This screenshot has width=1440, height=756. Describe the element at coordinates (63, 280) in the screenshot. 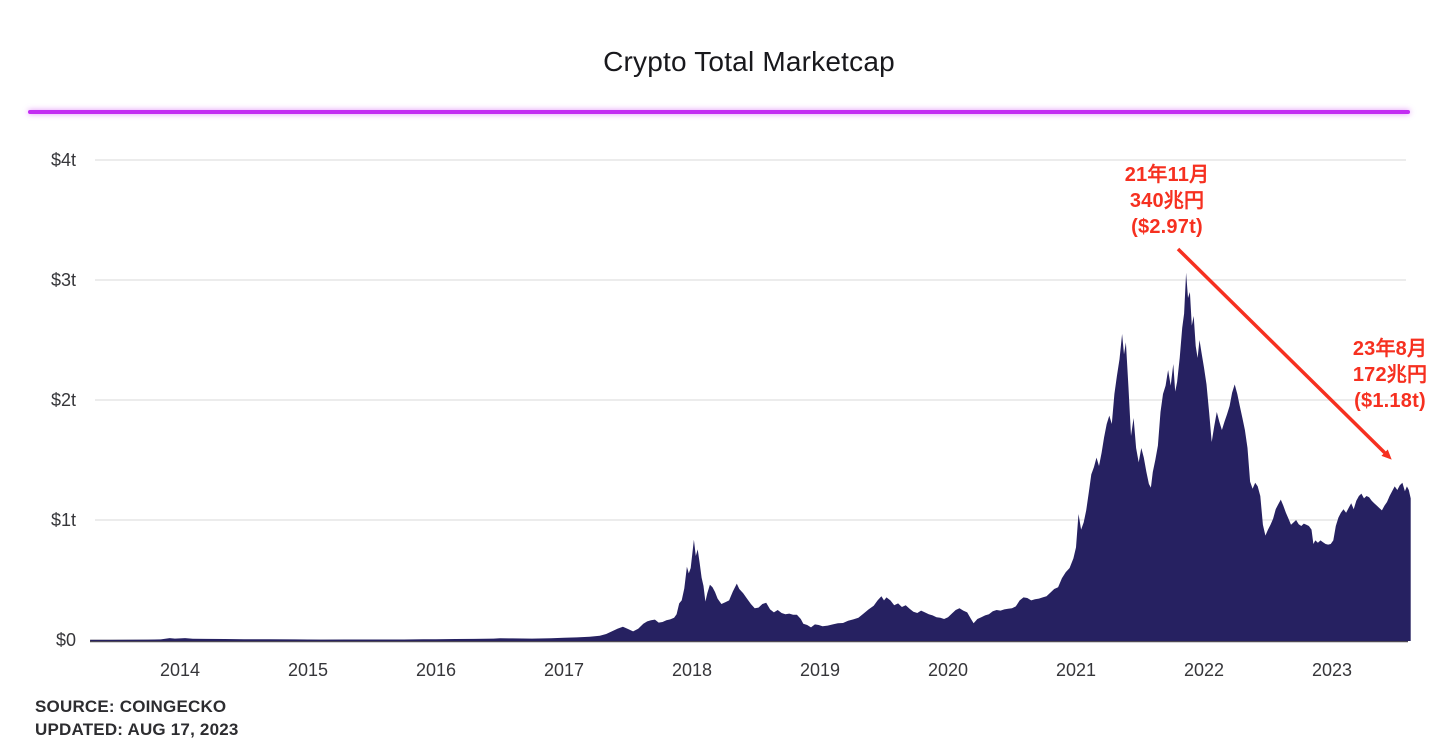

I see `y-axis-label: $3t` at that location.